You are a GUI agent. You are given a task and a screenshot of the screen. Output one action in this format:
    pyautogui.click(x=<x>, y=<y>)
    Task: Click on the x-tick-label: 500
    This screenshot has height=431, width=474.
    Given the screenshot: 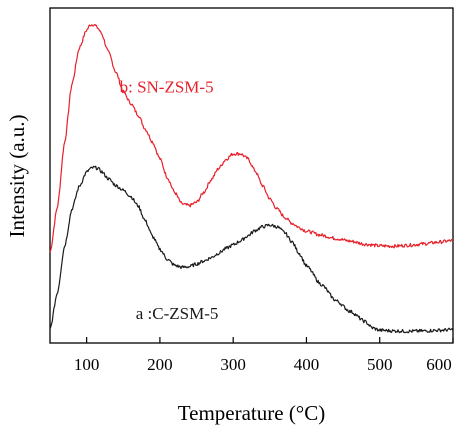 What is the action you would take?
    pyautogui.click(x=380, y=364)
    